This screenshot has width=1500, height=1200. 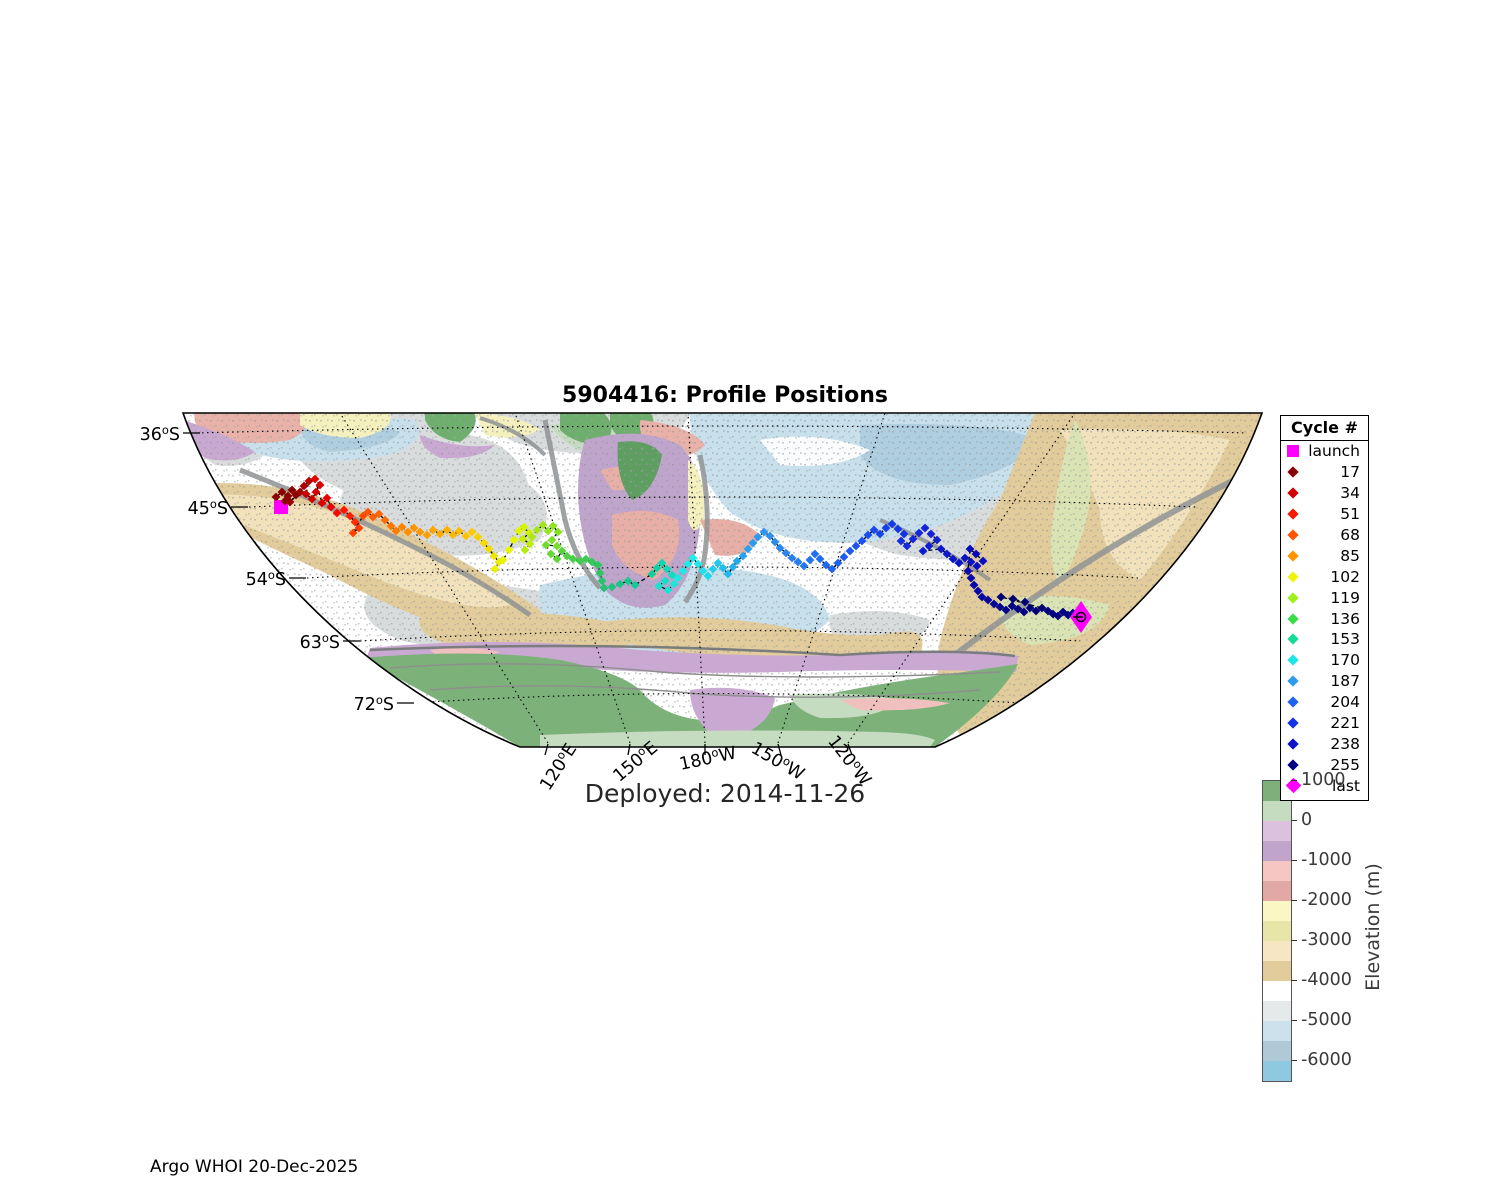 I want to click on colorbar-ticklabel: -1000, so click(x=1326, y=860).